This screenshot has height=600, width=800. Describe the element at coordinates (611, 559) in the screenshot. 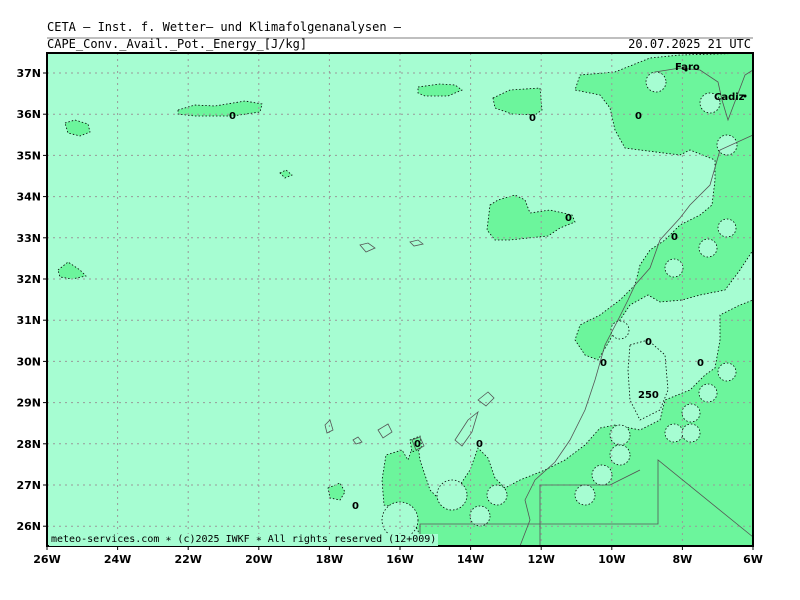

I see `lon-label: 10W` at that location.